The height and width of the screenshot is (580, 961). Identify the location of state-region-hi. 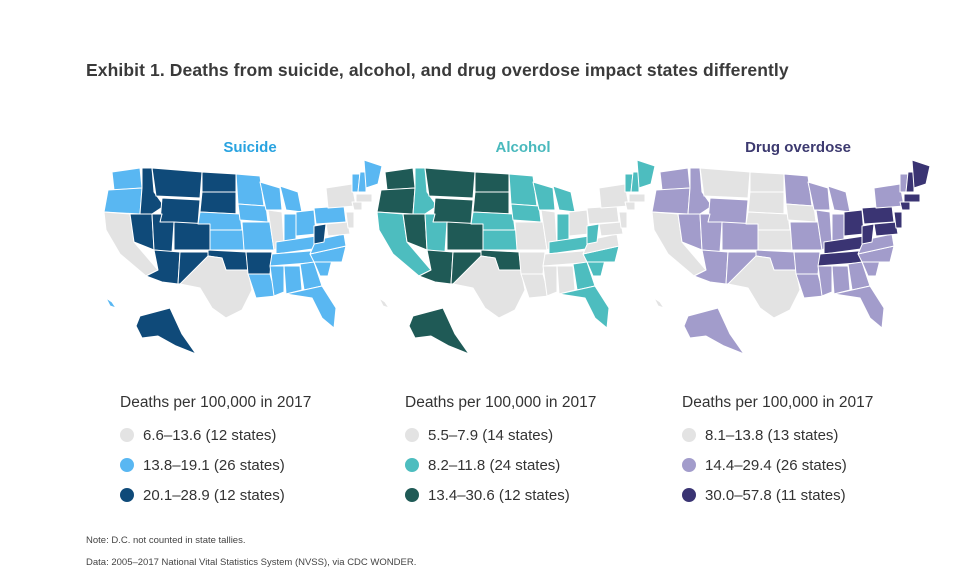
(659, 303).